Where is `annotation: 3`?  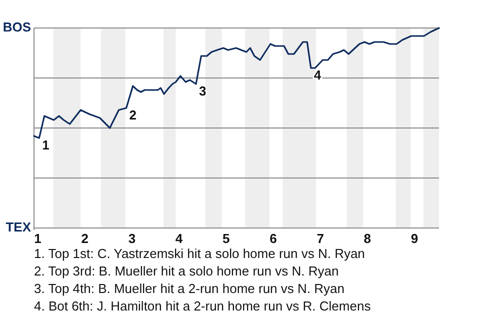
annotation: 3 is located at coordinates (202, 90).